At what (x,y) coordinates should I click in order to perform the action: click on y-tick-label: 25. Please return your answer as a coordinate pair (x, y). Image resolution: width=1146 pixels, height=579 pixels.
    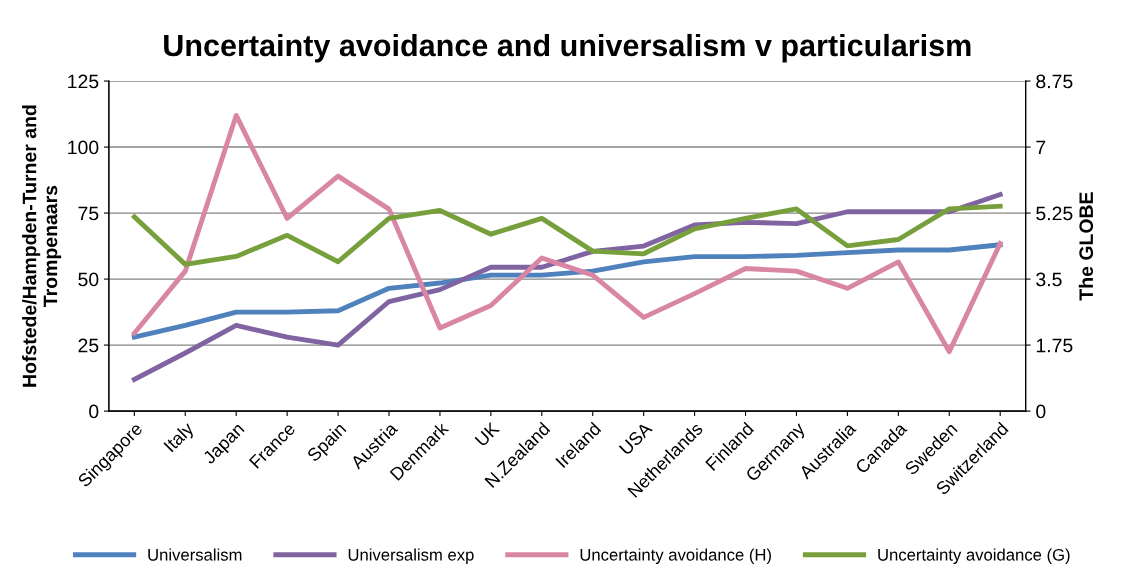
    Looking at the image, I should click on (88, 345).